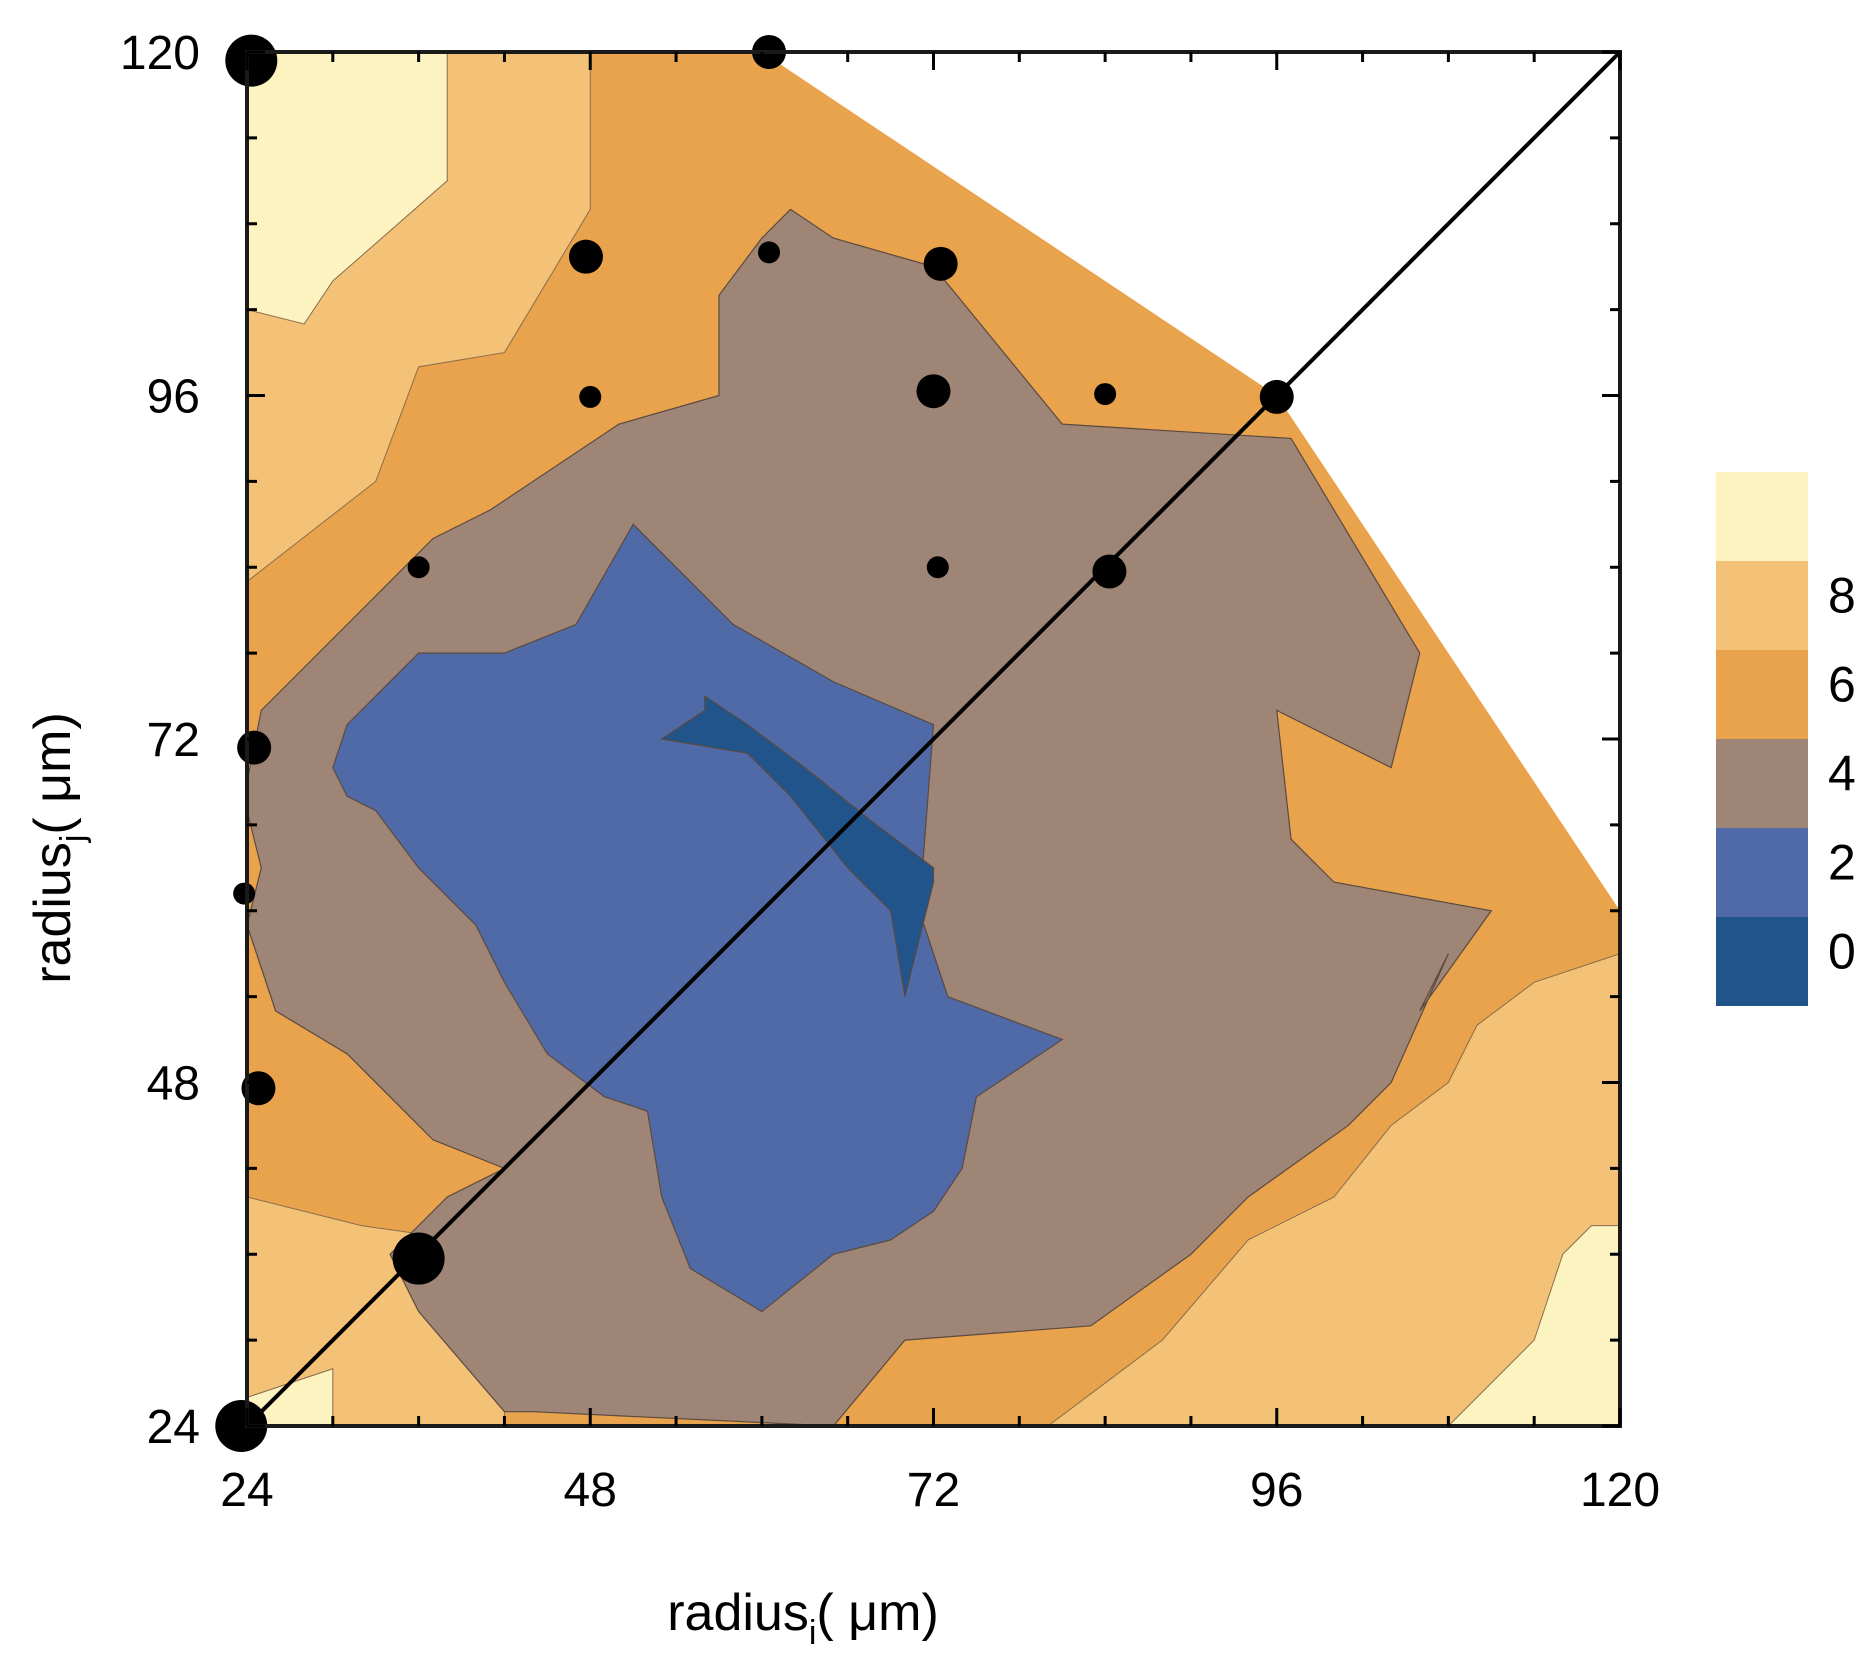 Image resolution: width=1872 pixels, height=1667 pixels. I want to click on colorbar-label-6: 6, so click(1842, 685).